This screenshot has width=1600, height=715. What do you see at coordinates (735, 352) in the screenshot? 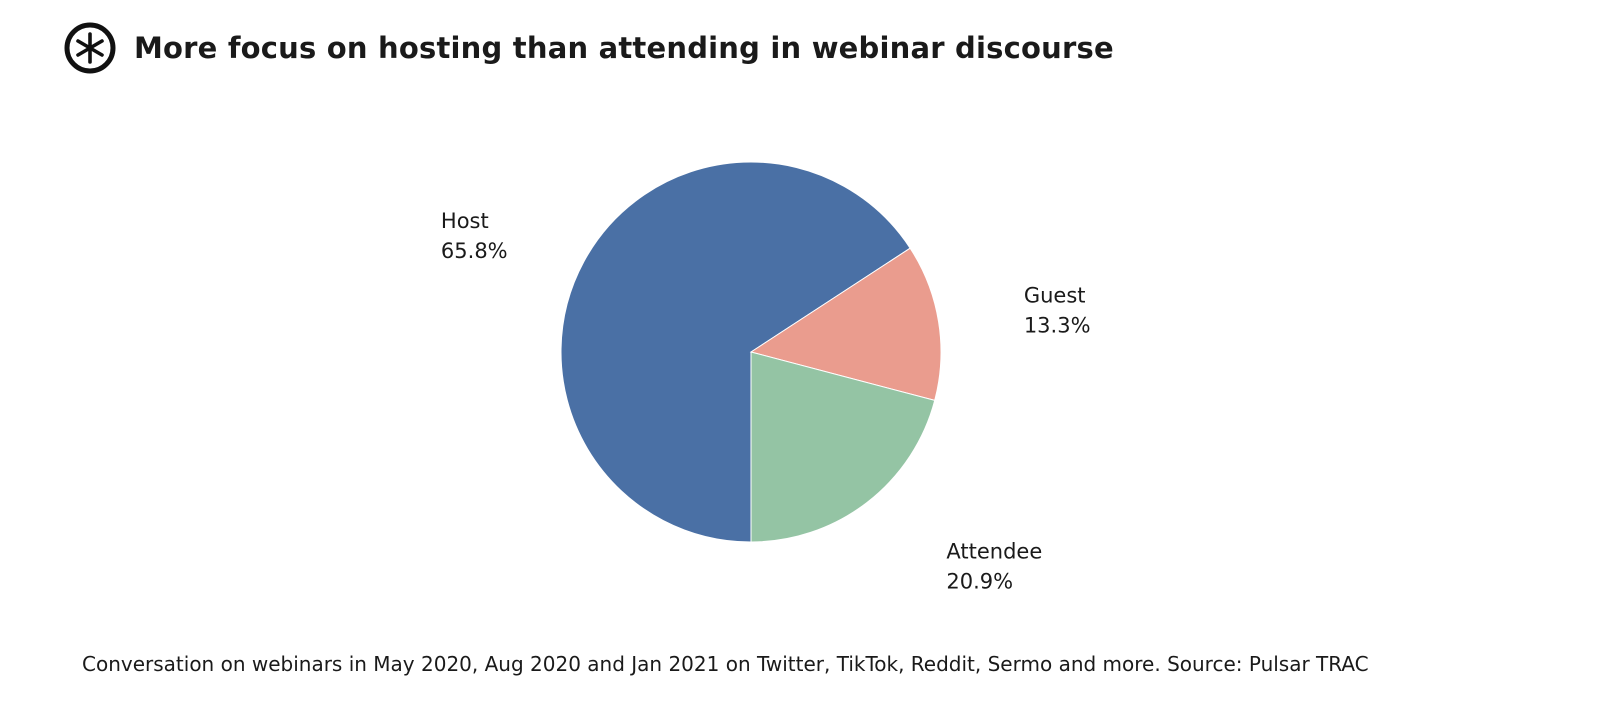
I see `pie-slice-host` at bounding box center [735, 352].